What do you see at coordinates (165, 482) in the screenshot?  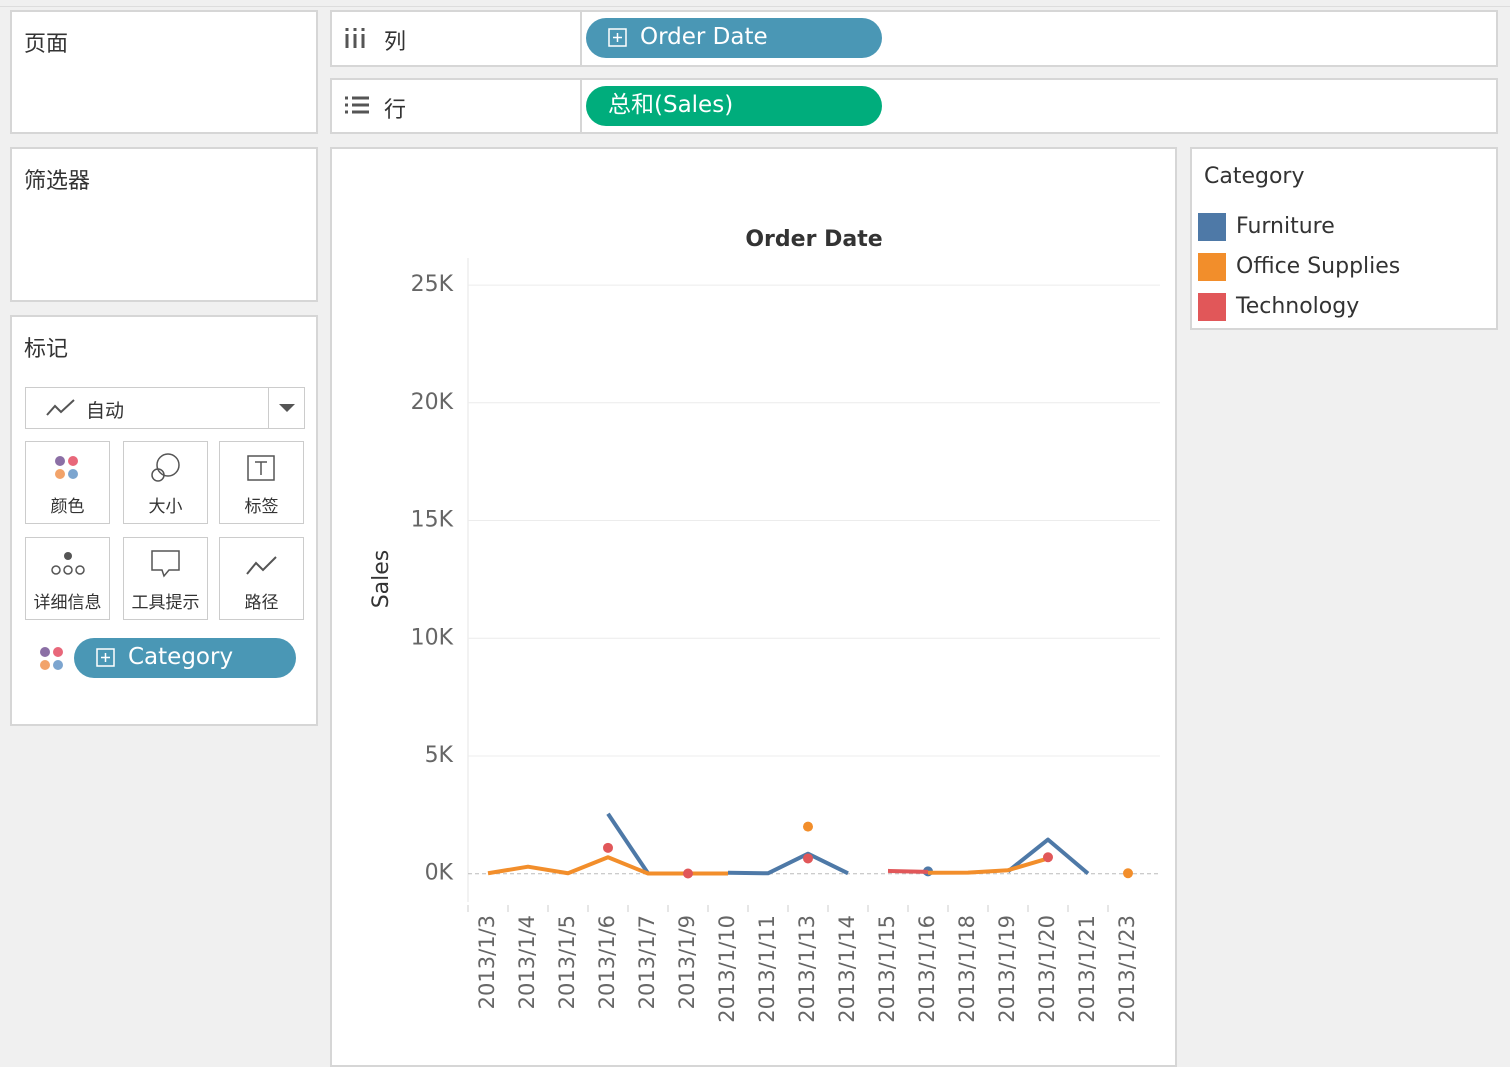 I see `size-button: 大小` at bounding box center [165, 482].